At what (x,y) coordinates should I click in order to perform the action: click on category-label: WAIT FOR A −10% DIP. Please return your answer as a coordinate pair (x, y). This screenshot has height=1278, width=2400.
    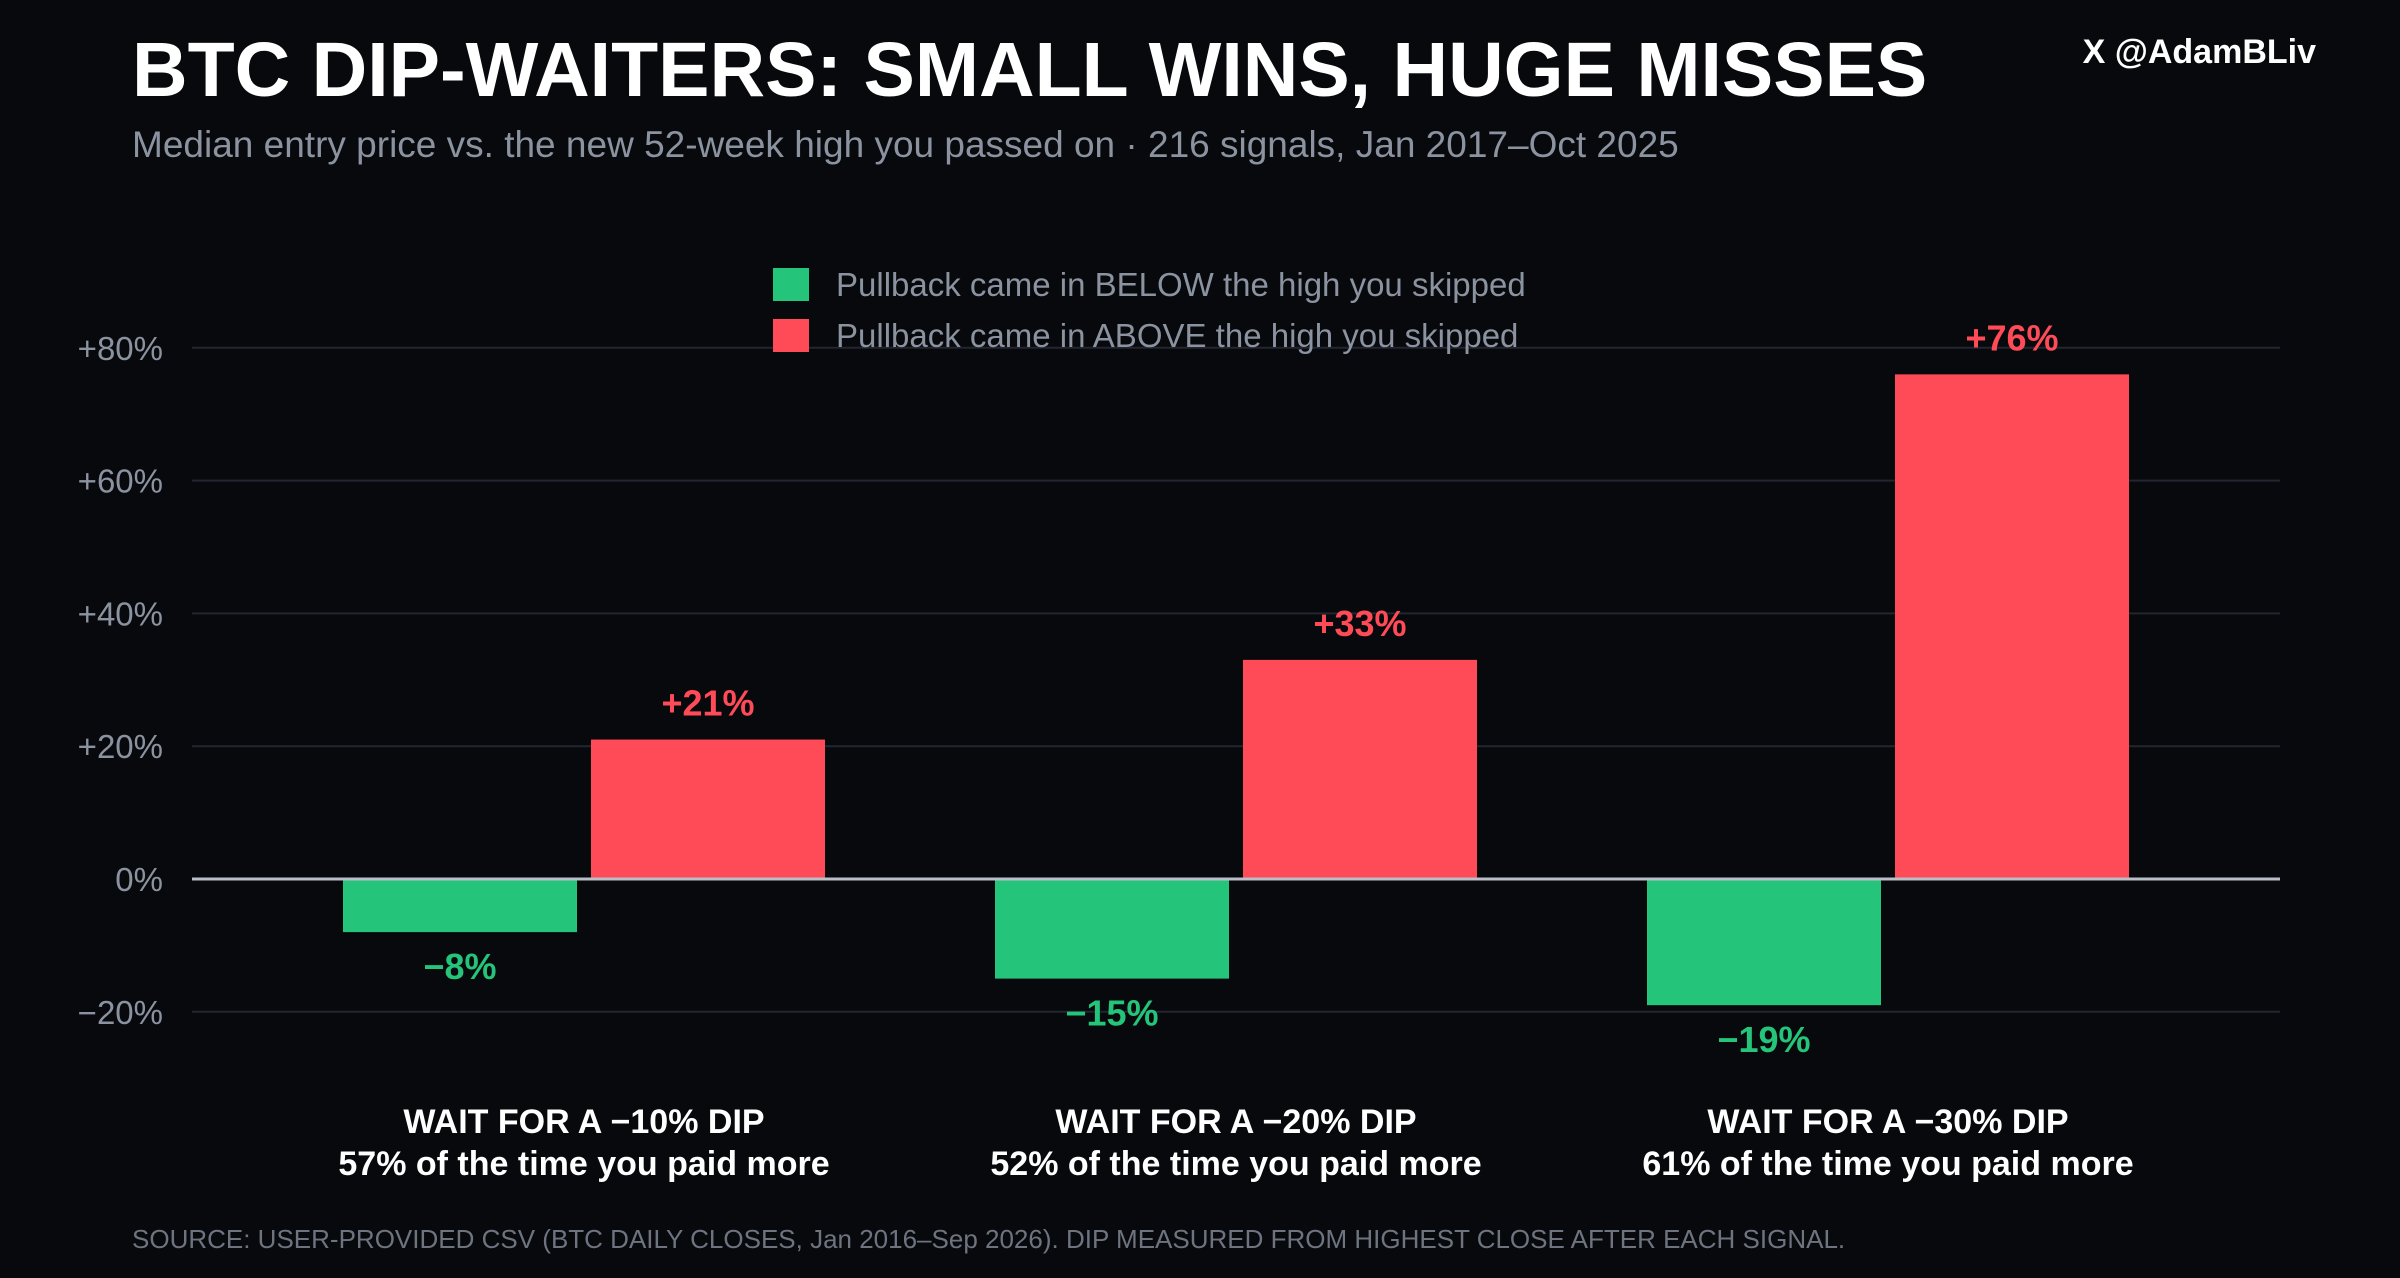
    Looking at the image, I should click on (583, 1122).